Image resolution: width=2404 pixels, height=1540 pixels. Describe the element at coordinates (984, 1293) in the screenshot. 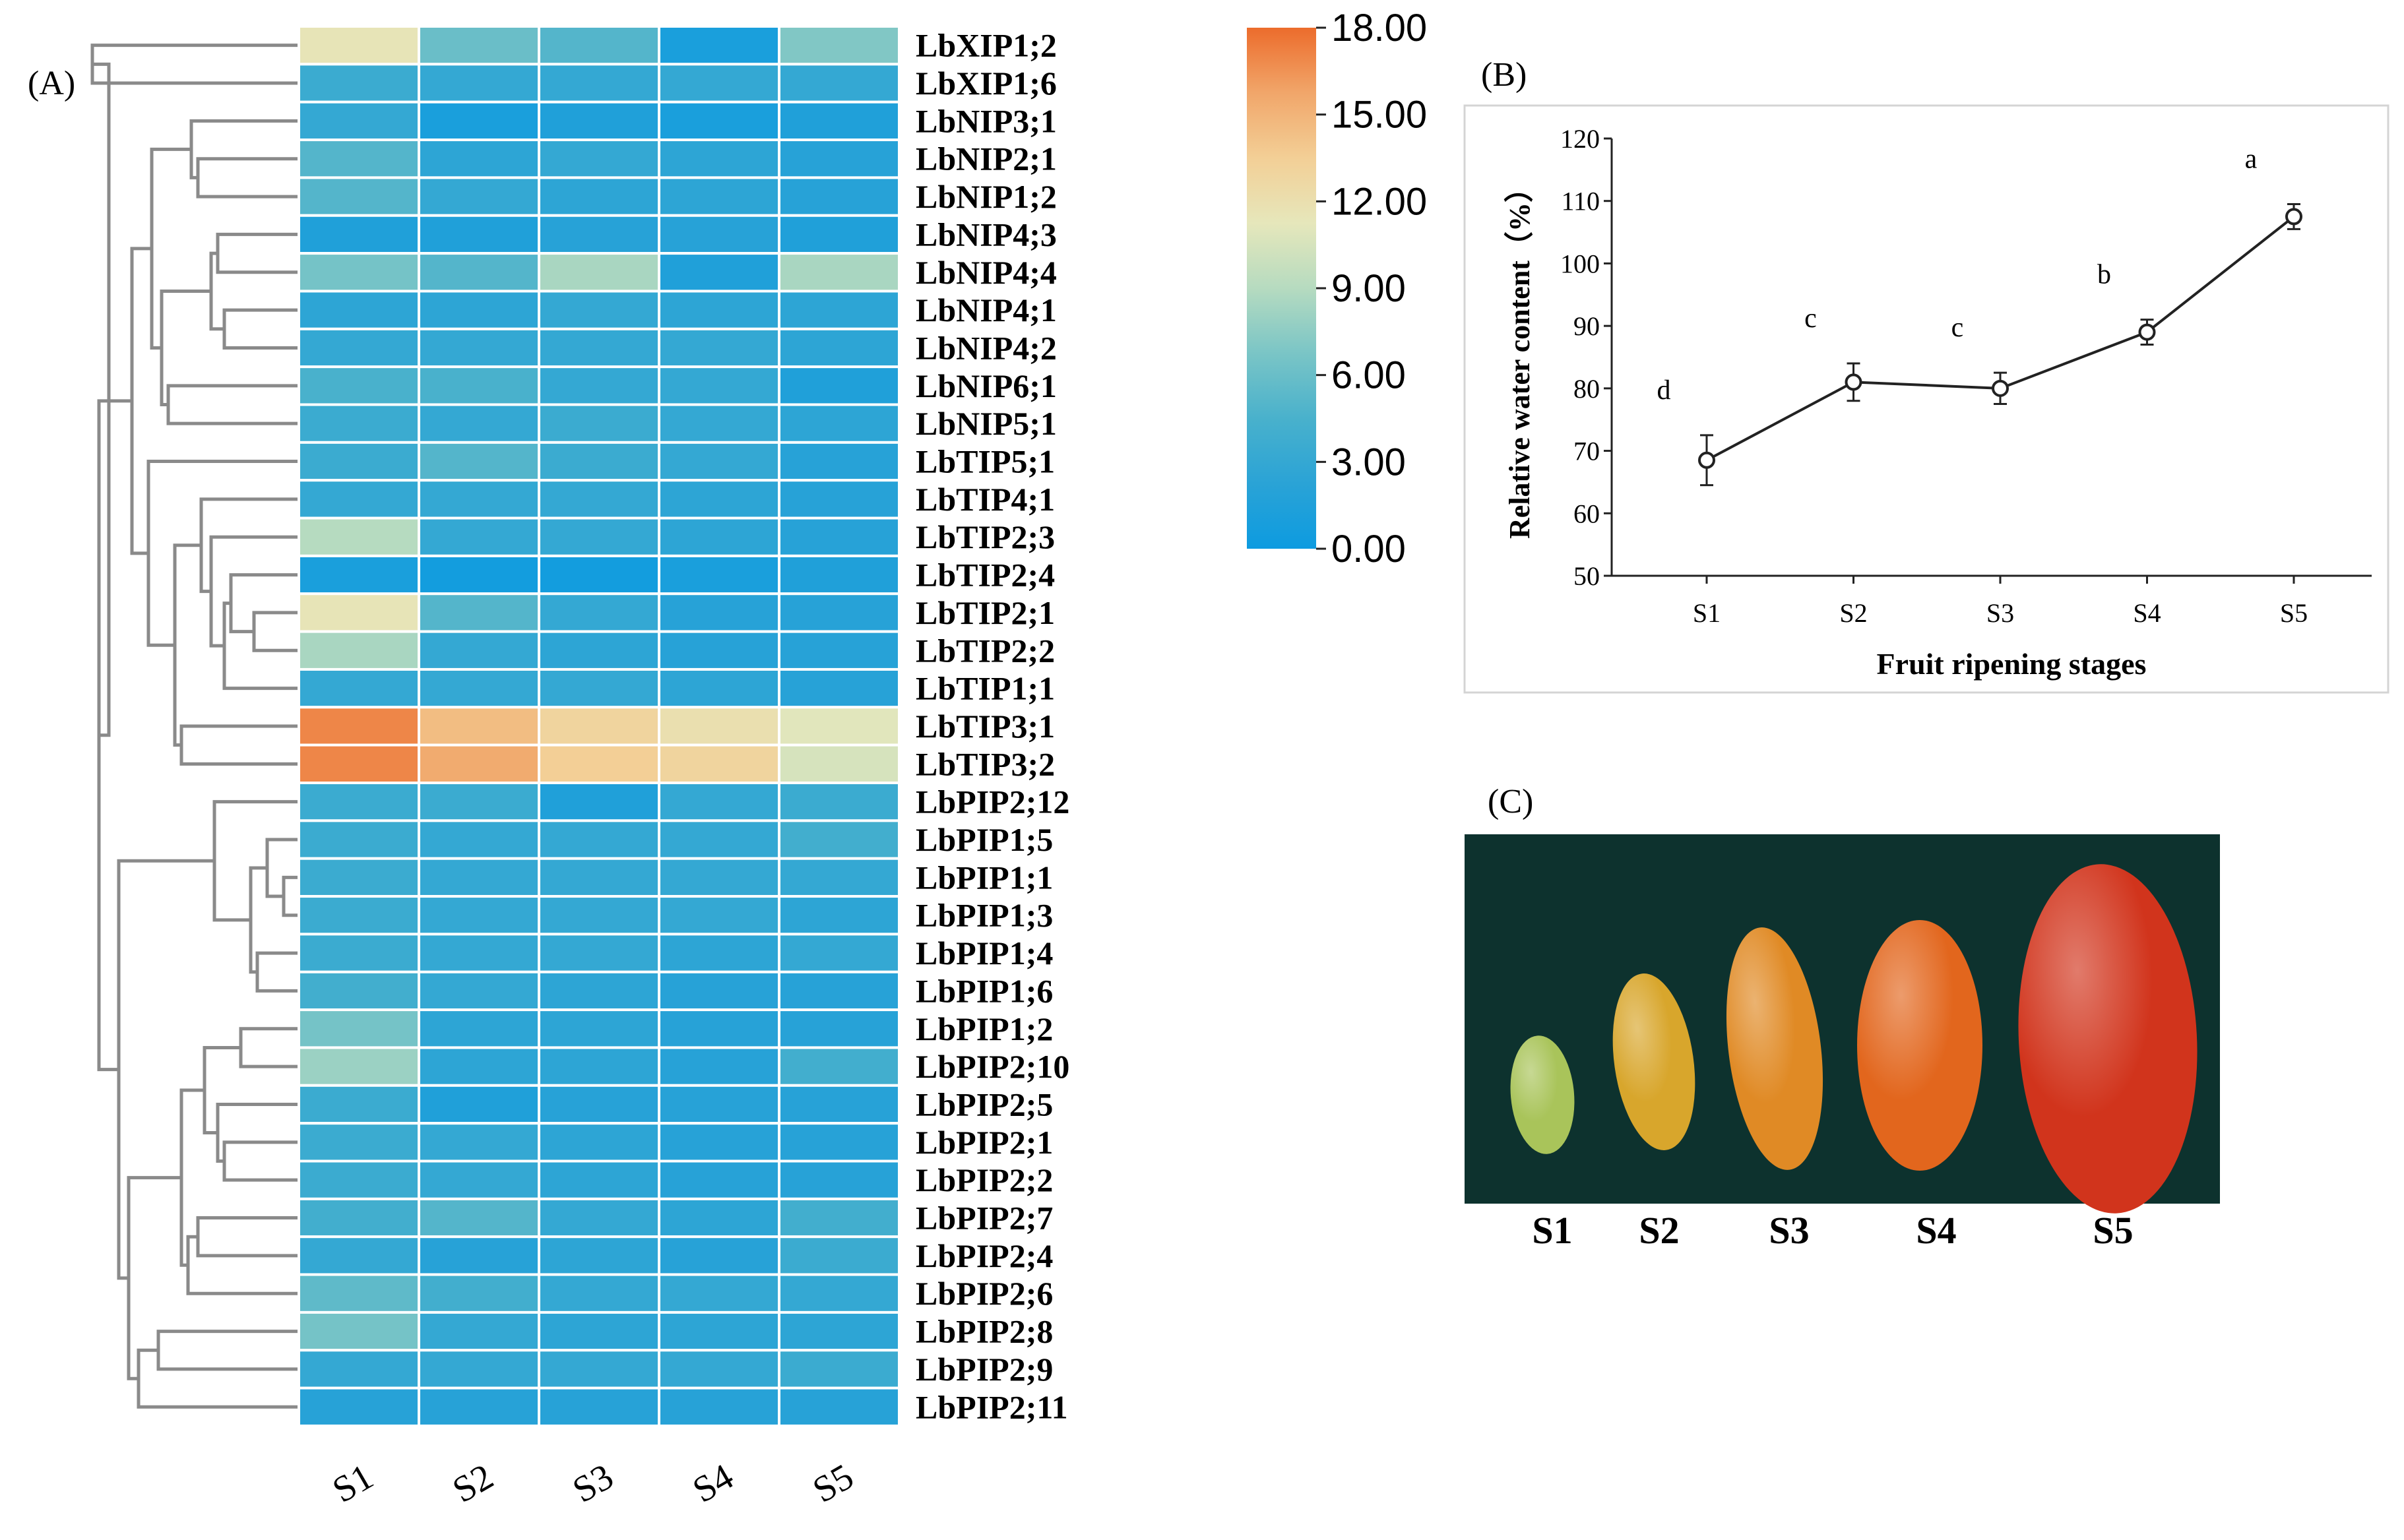

I see `row-label: LbPIP2;6` at that location.